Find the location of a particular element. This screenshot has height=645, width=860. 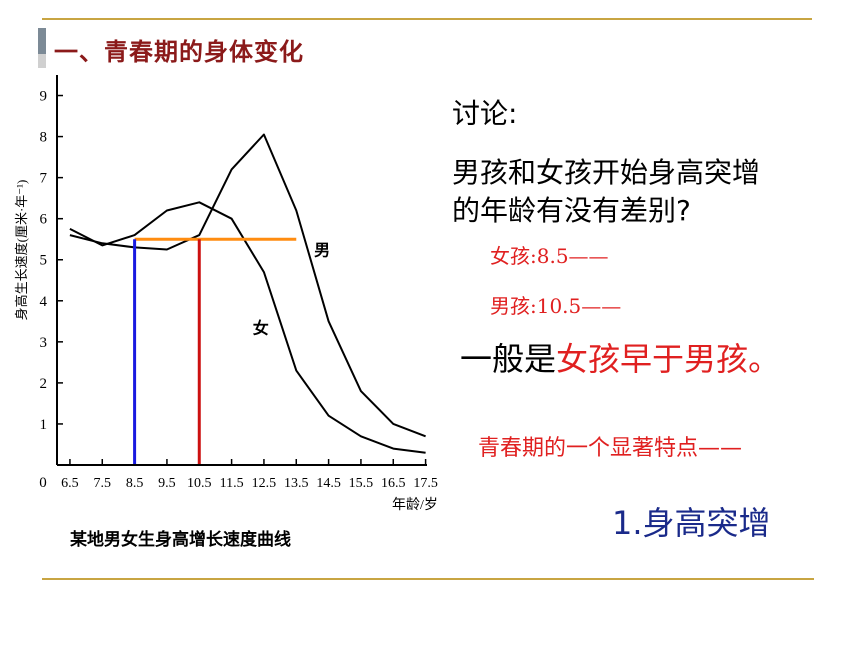

y-tick-label: 6 is located at coordinates (44, 220).